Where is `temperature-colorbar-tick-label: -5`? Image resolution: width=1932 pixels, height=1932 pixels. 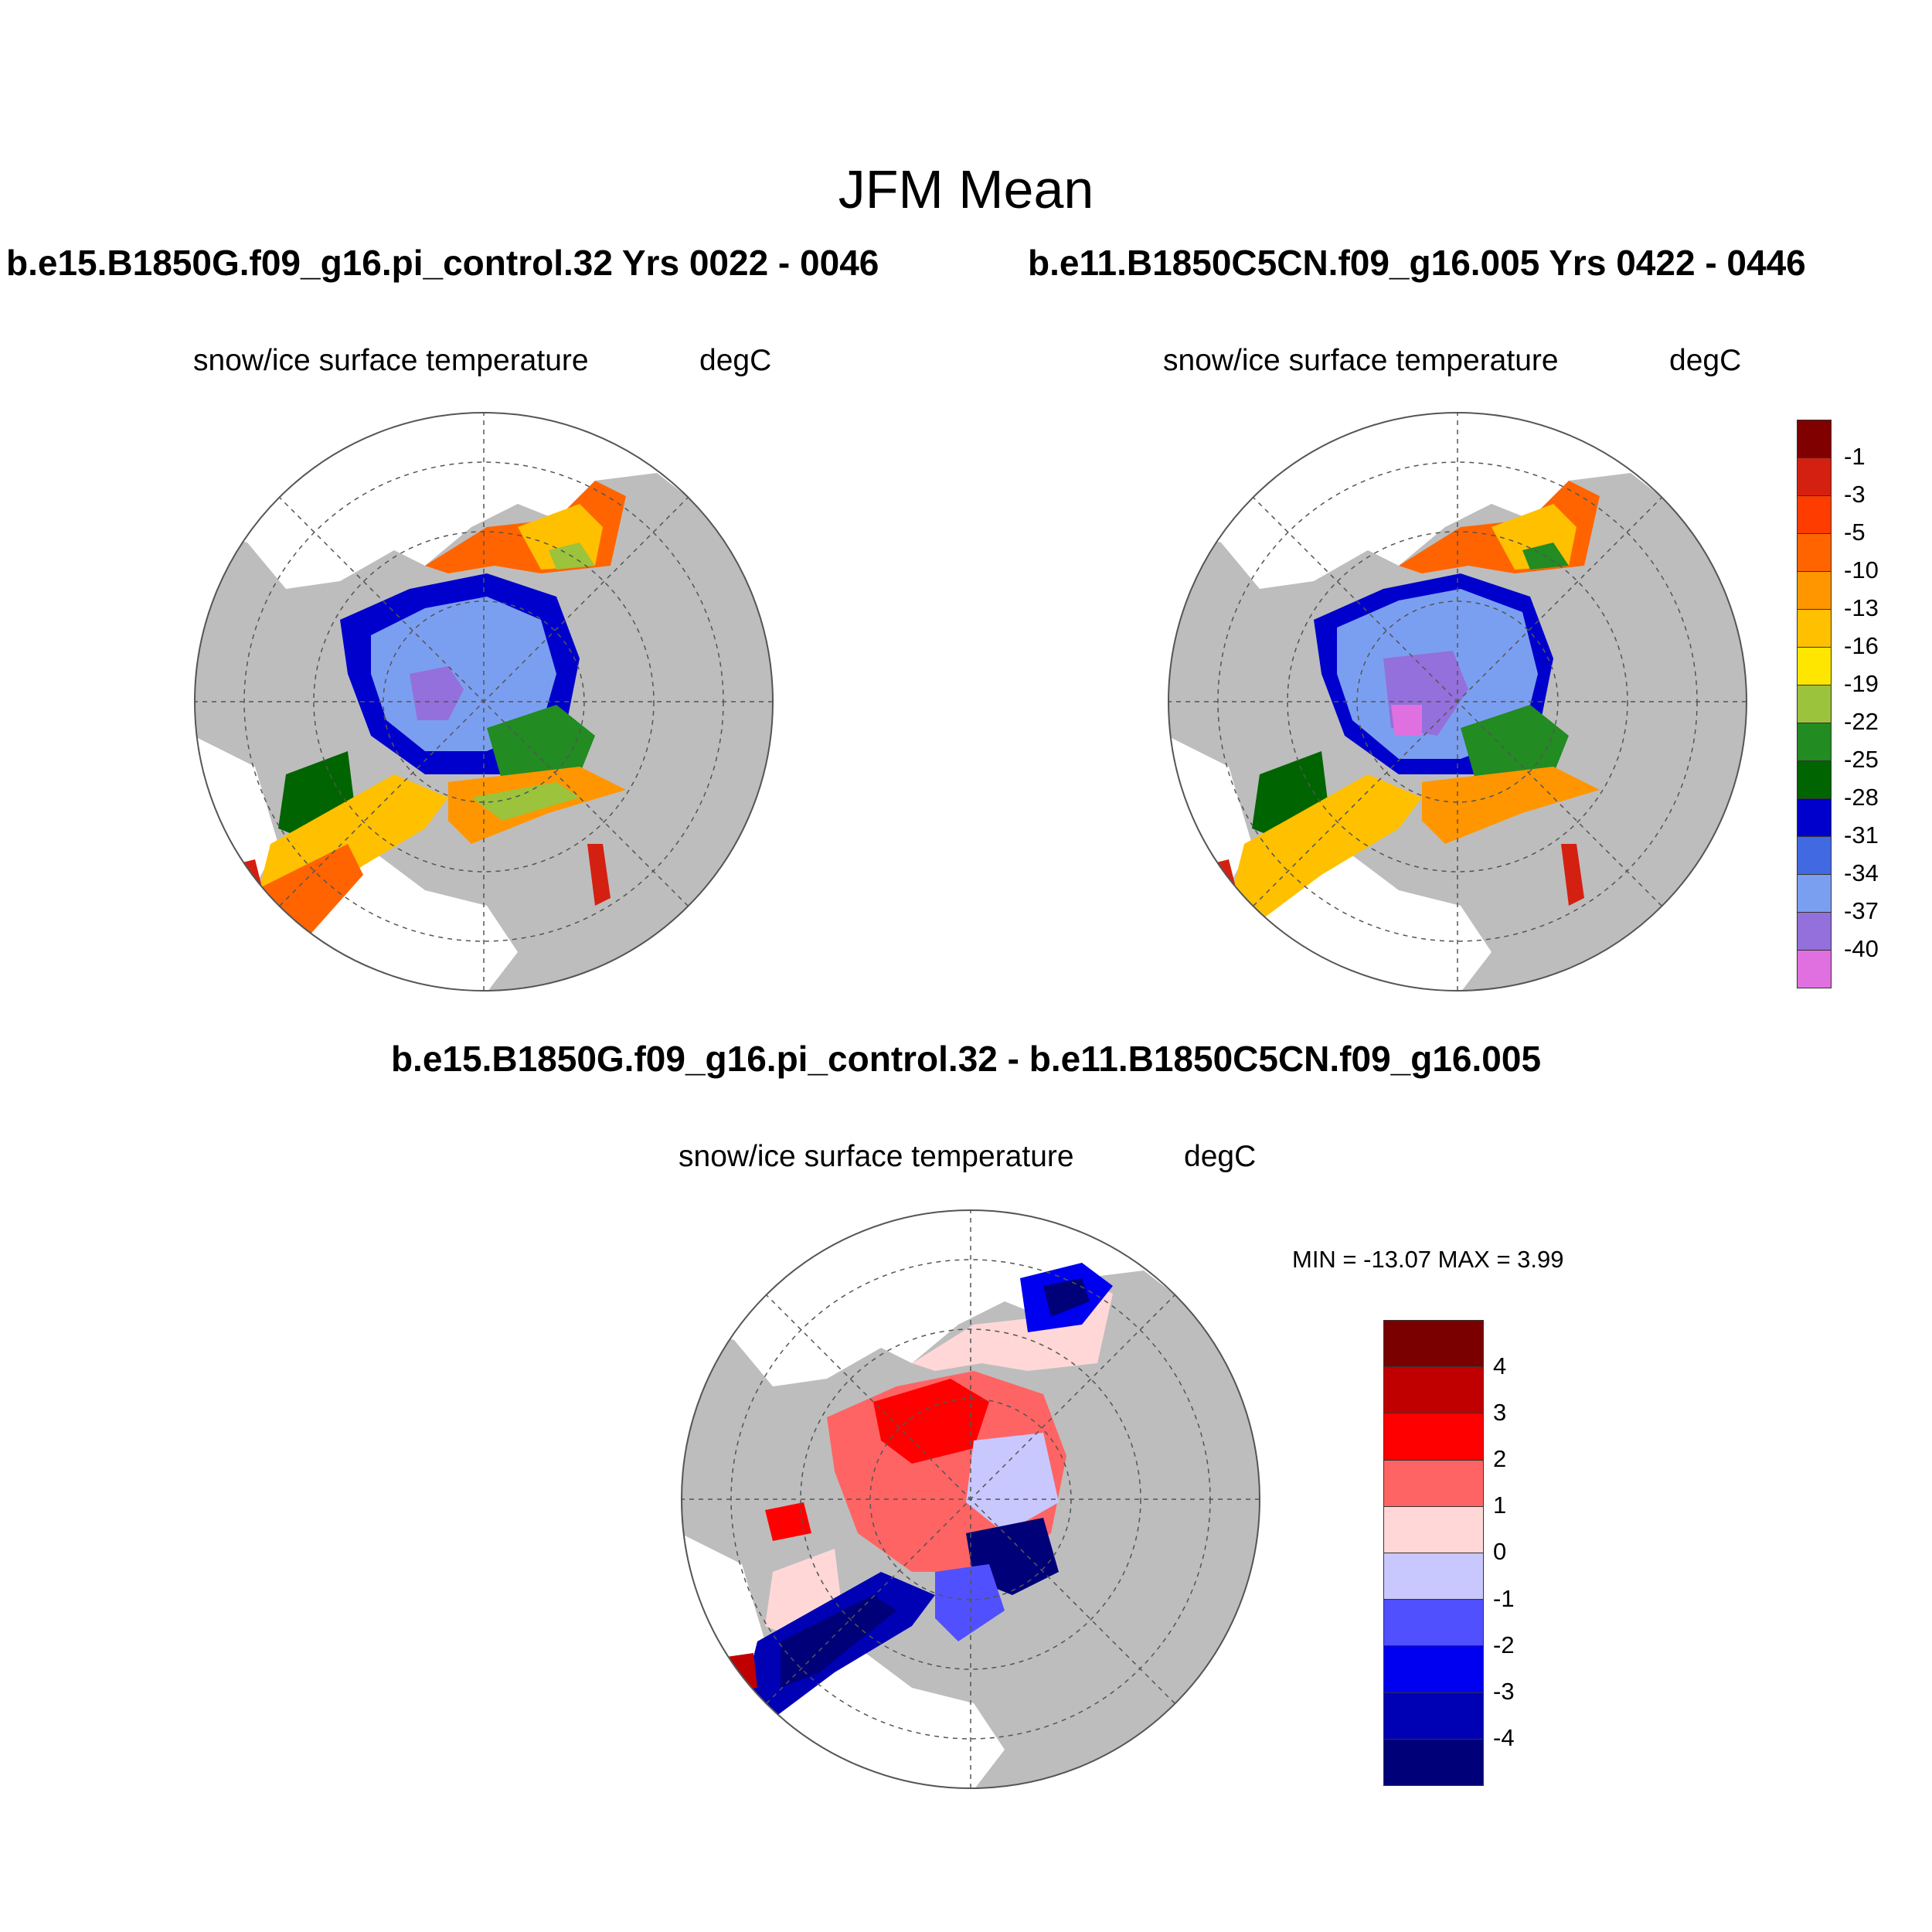 temperature-colorbar-tick-label: -5 is located at coordinates (1855, 532).